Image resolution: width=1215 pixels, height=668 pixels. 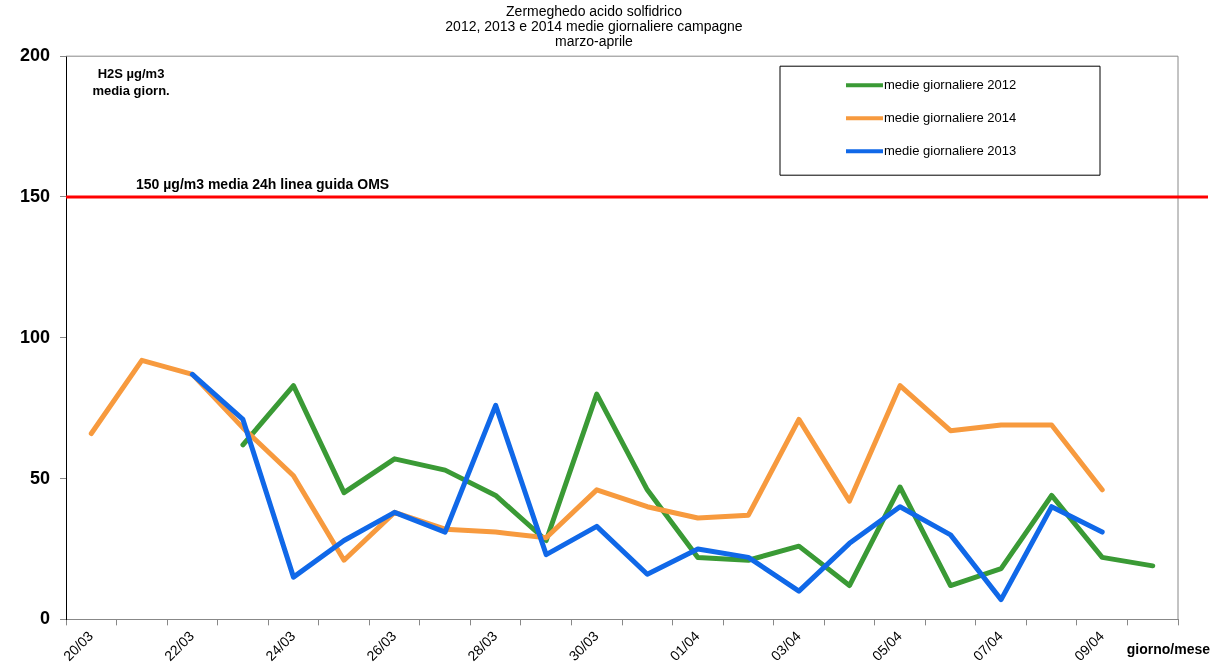 What do you see at coordinates (950, 84) in the screenshot?
I see `legend-label: medie giornaliere 2012` at bounding box center [950, 84].